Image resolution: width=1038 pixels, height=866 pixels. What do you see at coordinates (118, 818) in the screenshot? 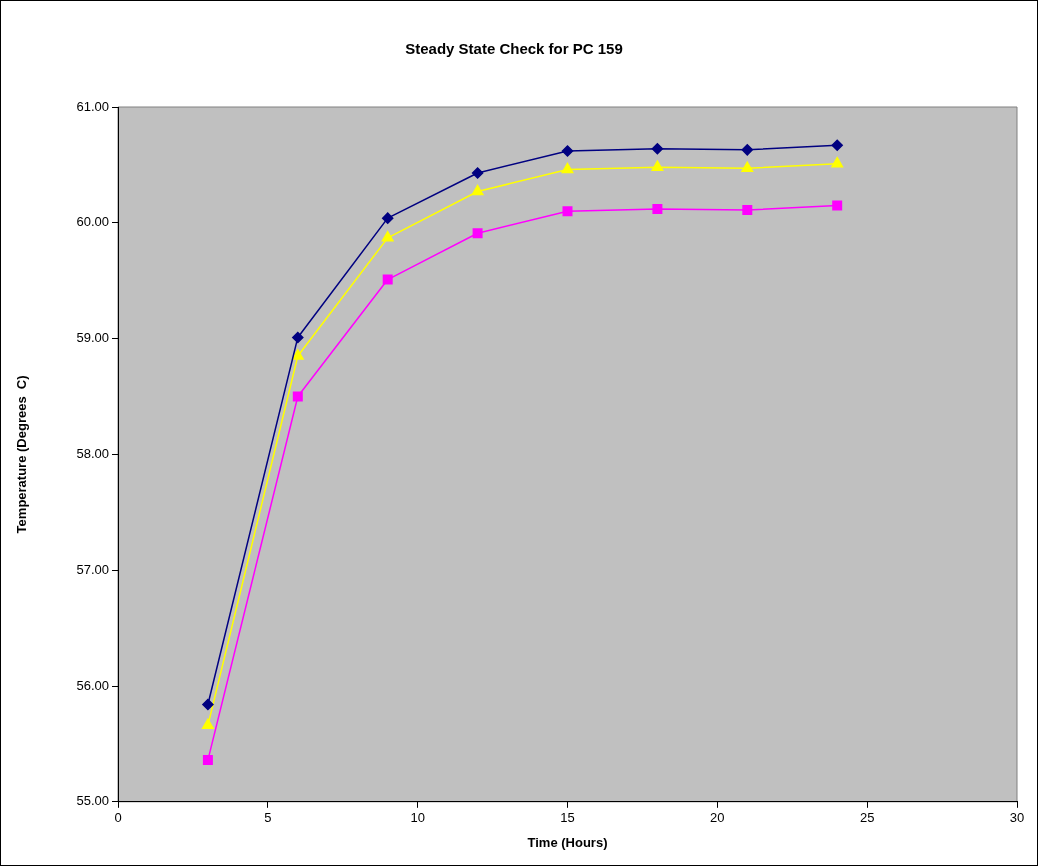
I see `x-tick-label: 0` at bounding box center [118, 818].